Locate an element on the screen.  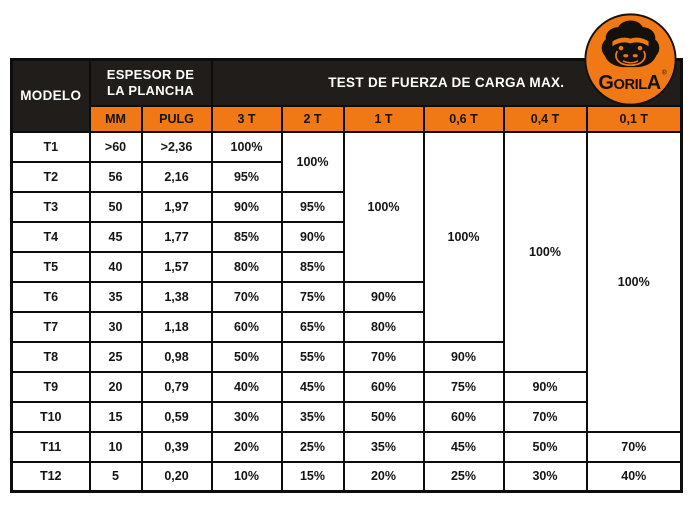
gorilla-face-icon is located at coordinates (630, 44).